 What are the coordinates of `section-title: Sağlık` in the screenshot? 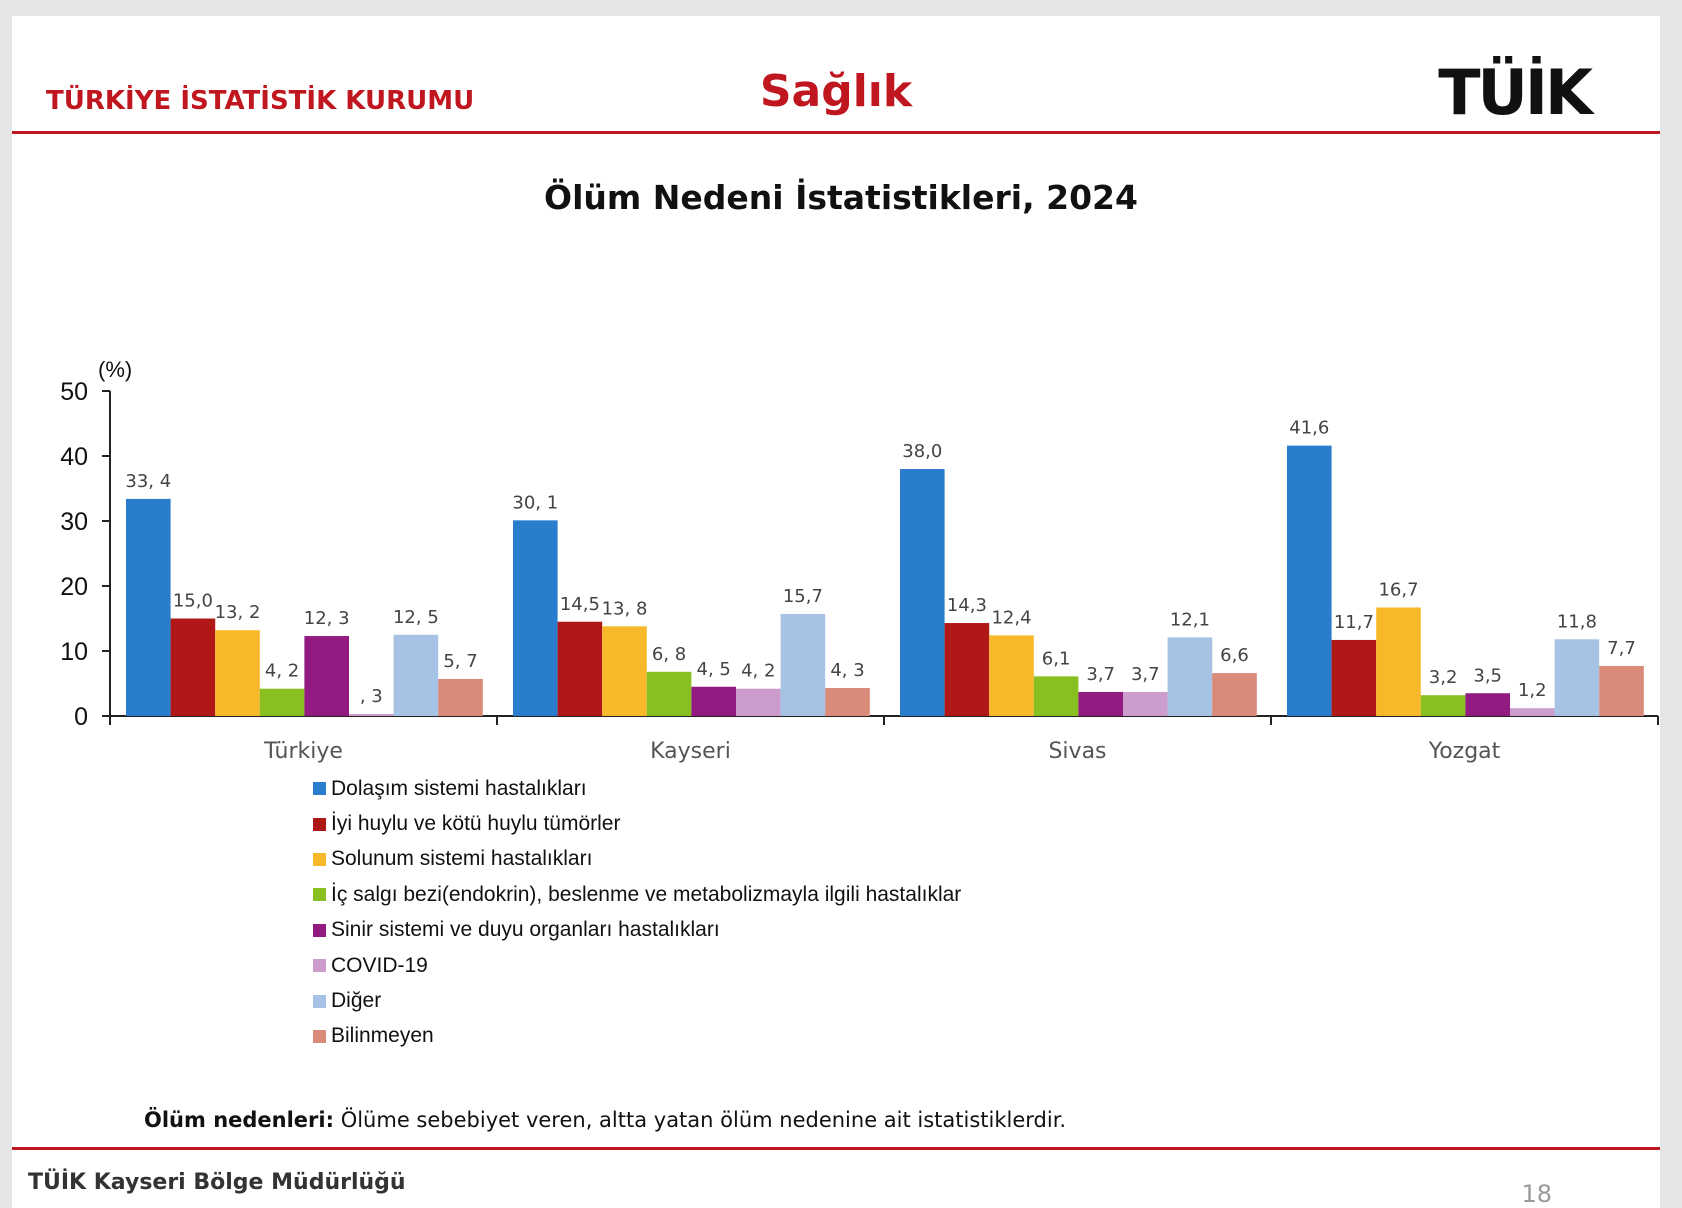 It's located at (836, 91).